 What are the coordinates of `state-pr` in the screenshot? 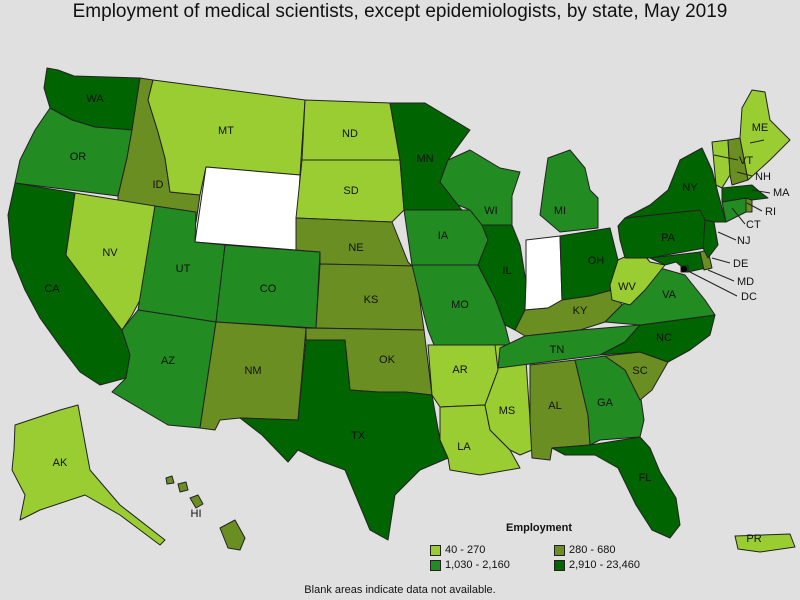 It's located at (765, 543).